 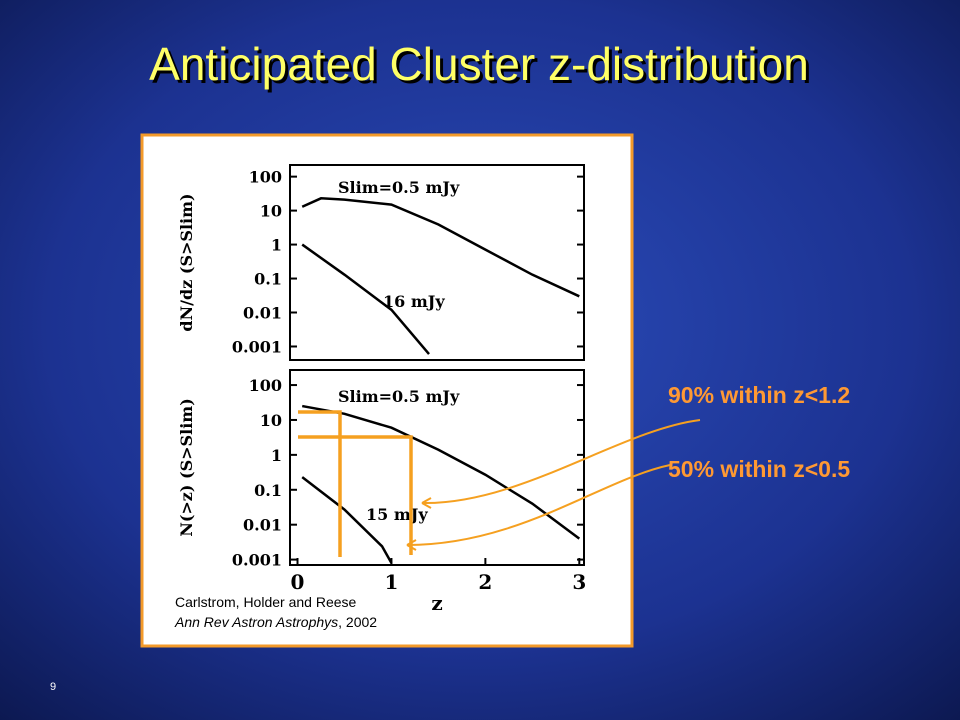 I want to click on note: 50% within z<0.5, so click(x=759, y=469).